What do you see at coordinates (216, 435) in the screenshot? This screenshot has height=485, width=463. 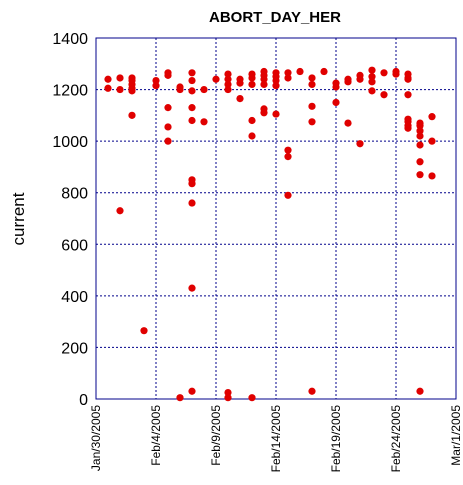 I see `x-tick-label: Feb/9/2005` at bounding box center [216, 435].